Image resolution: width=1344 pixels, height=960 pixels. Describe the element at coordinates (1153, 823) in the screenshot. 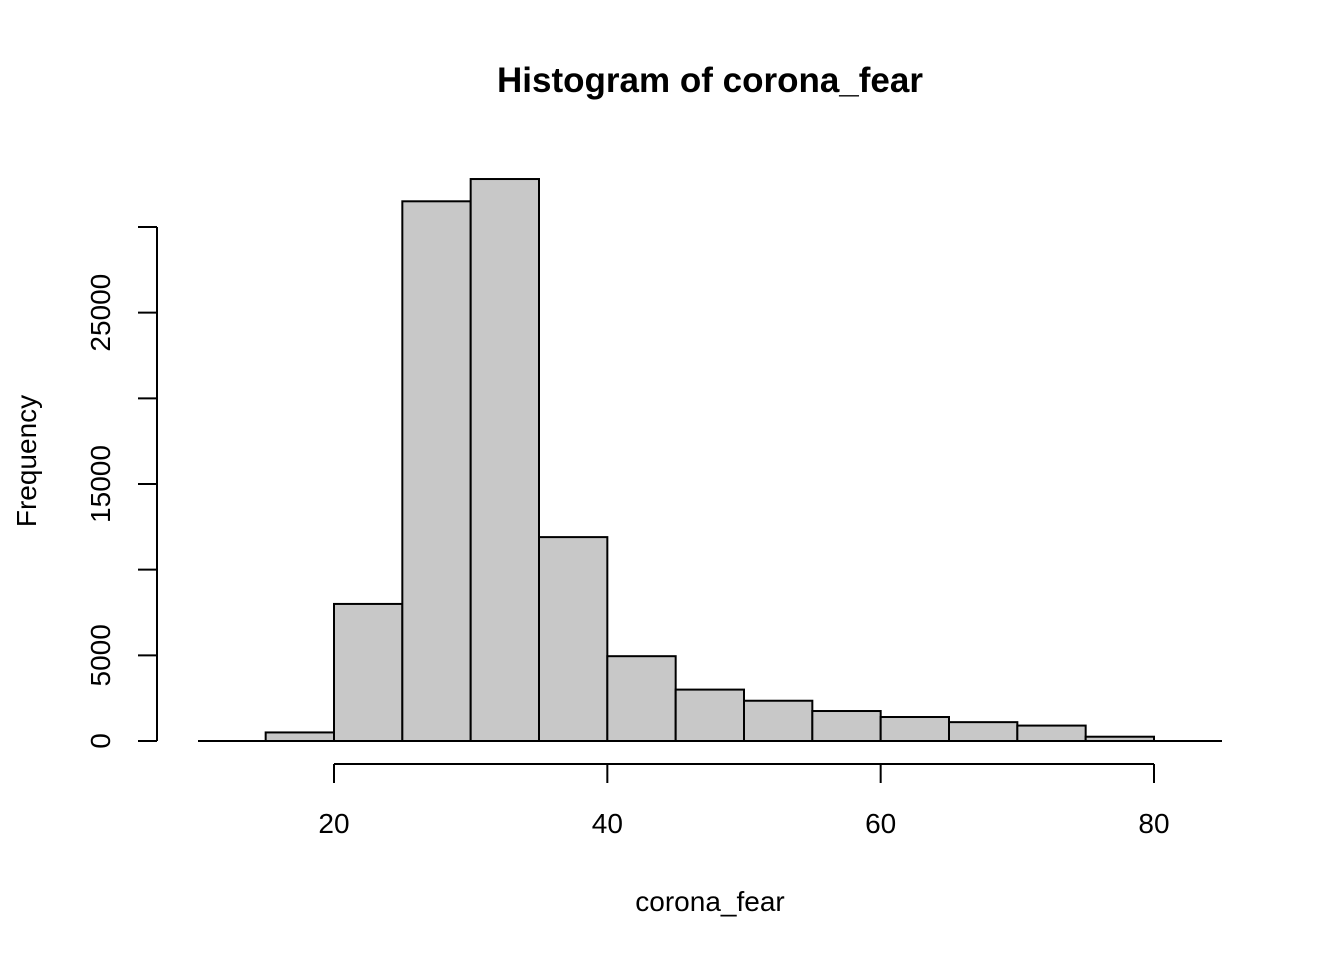

I see `x-tick-label-80: 80` at that location.